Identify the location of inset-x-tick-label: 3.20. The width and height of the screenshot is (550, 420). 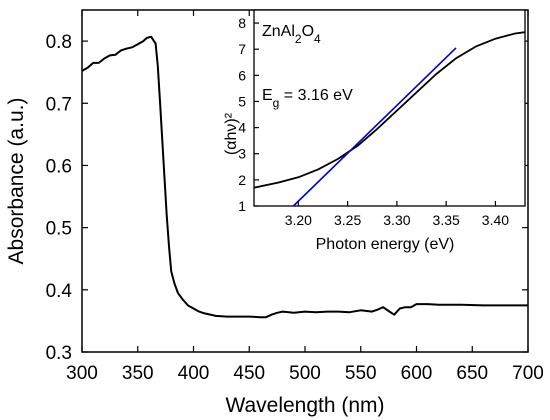
(298, 220).